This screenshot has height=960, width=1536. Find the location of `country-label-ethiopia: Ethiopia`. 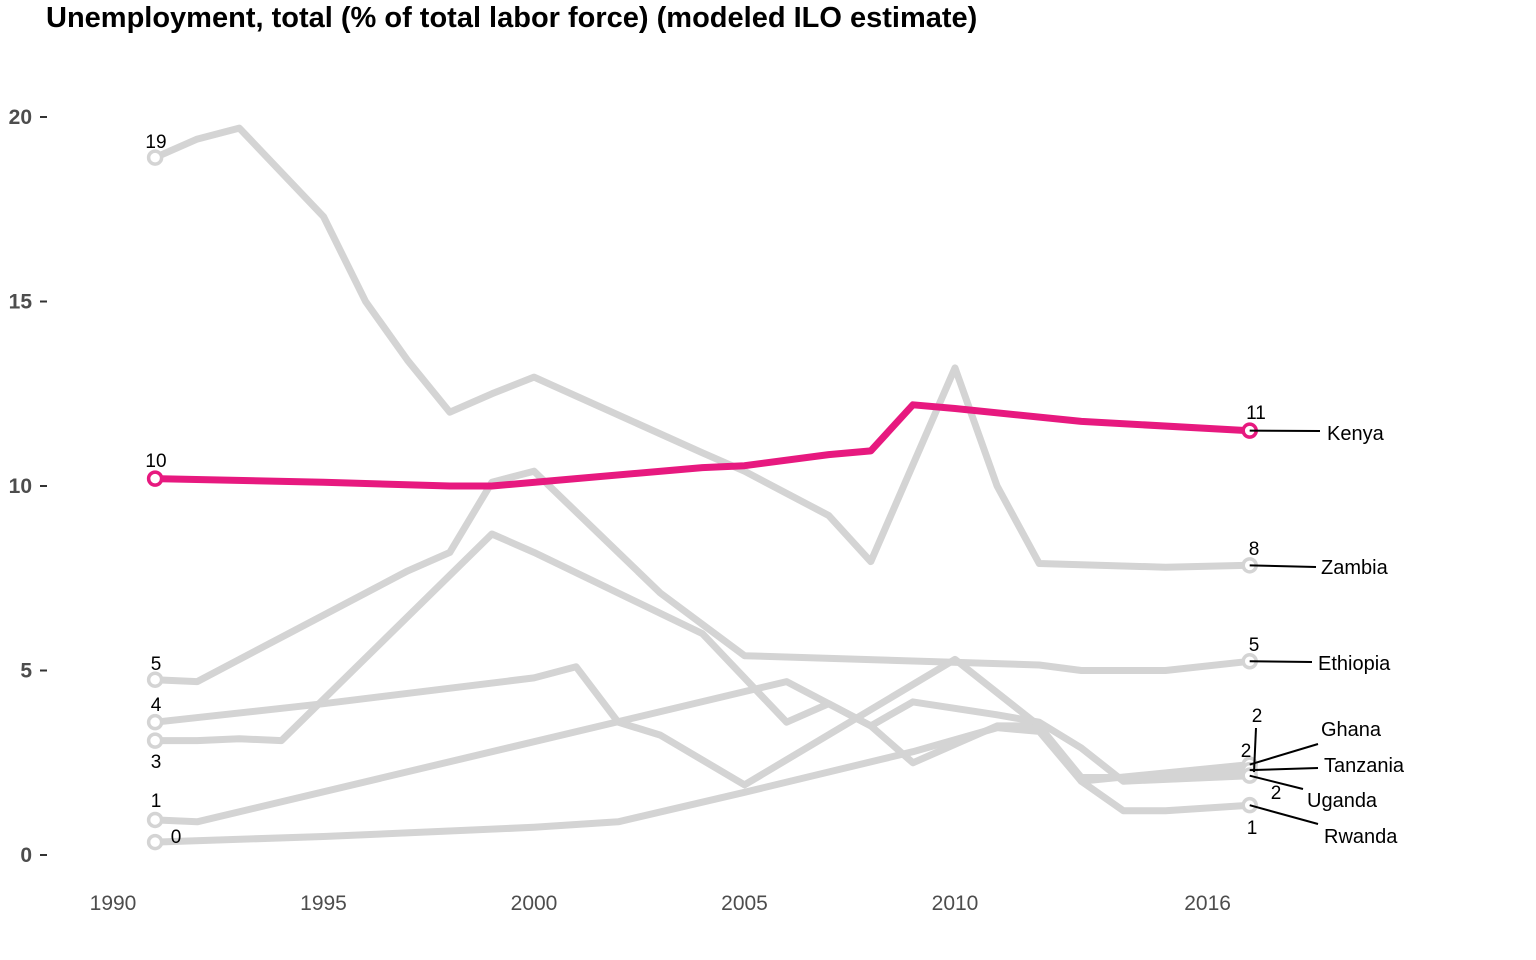

country-label-ethiopia: Ethiopia is located at coordinates (1354, 664).